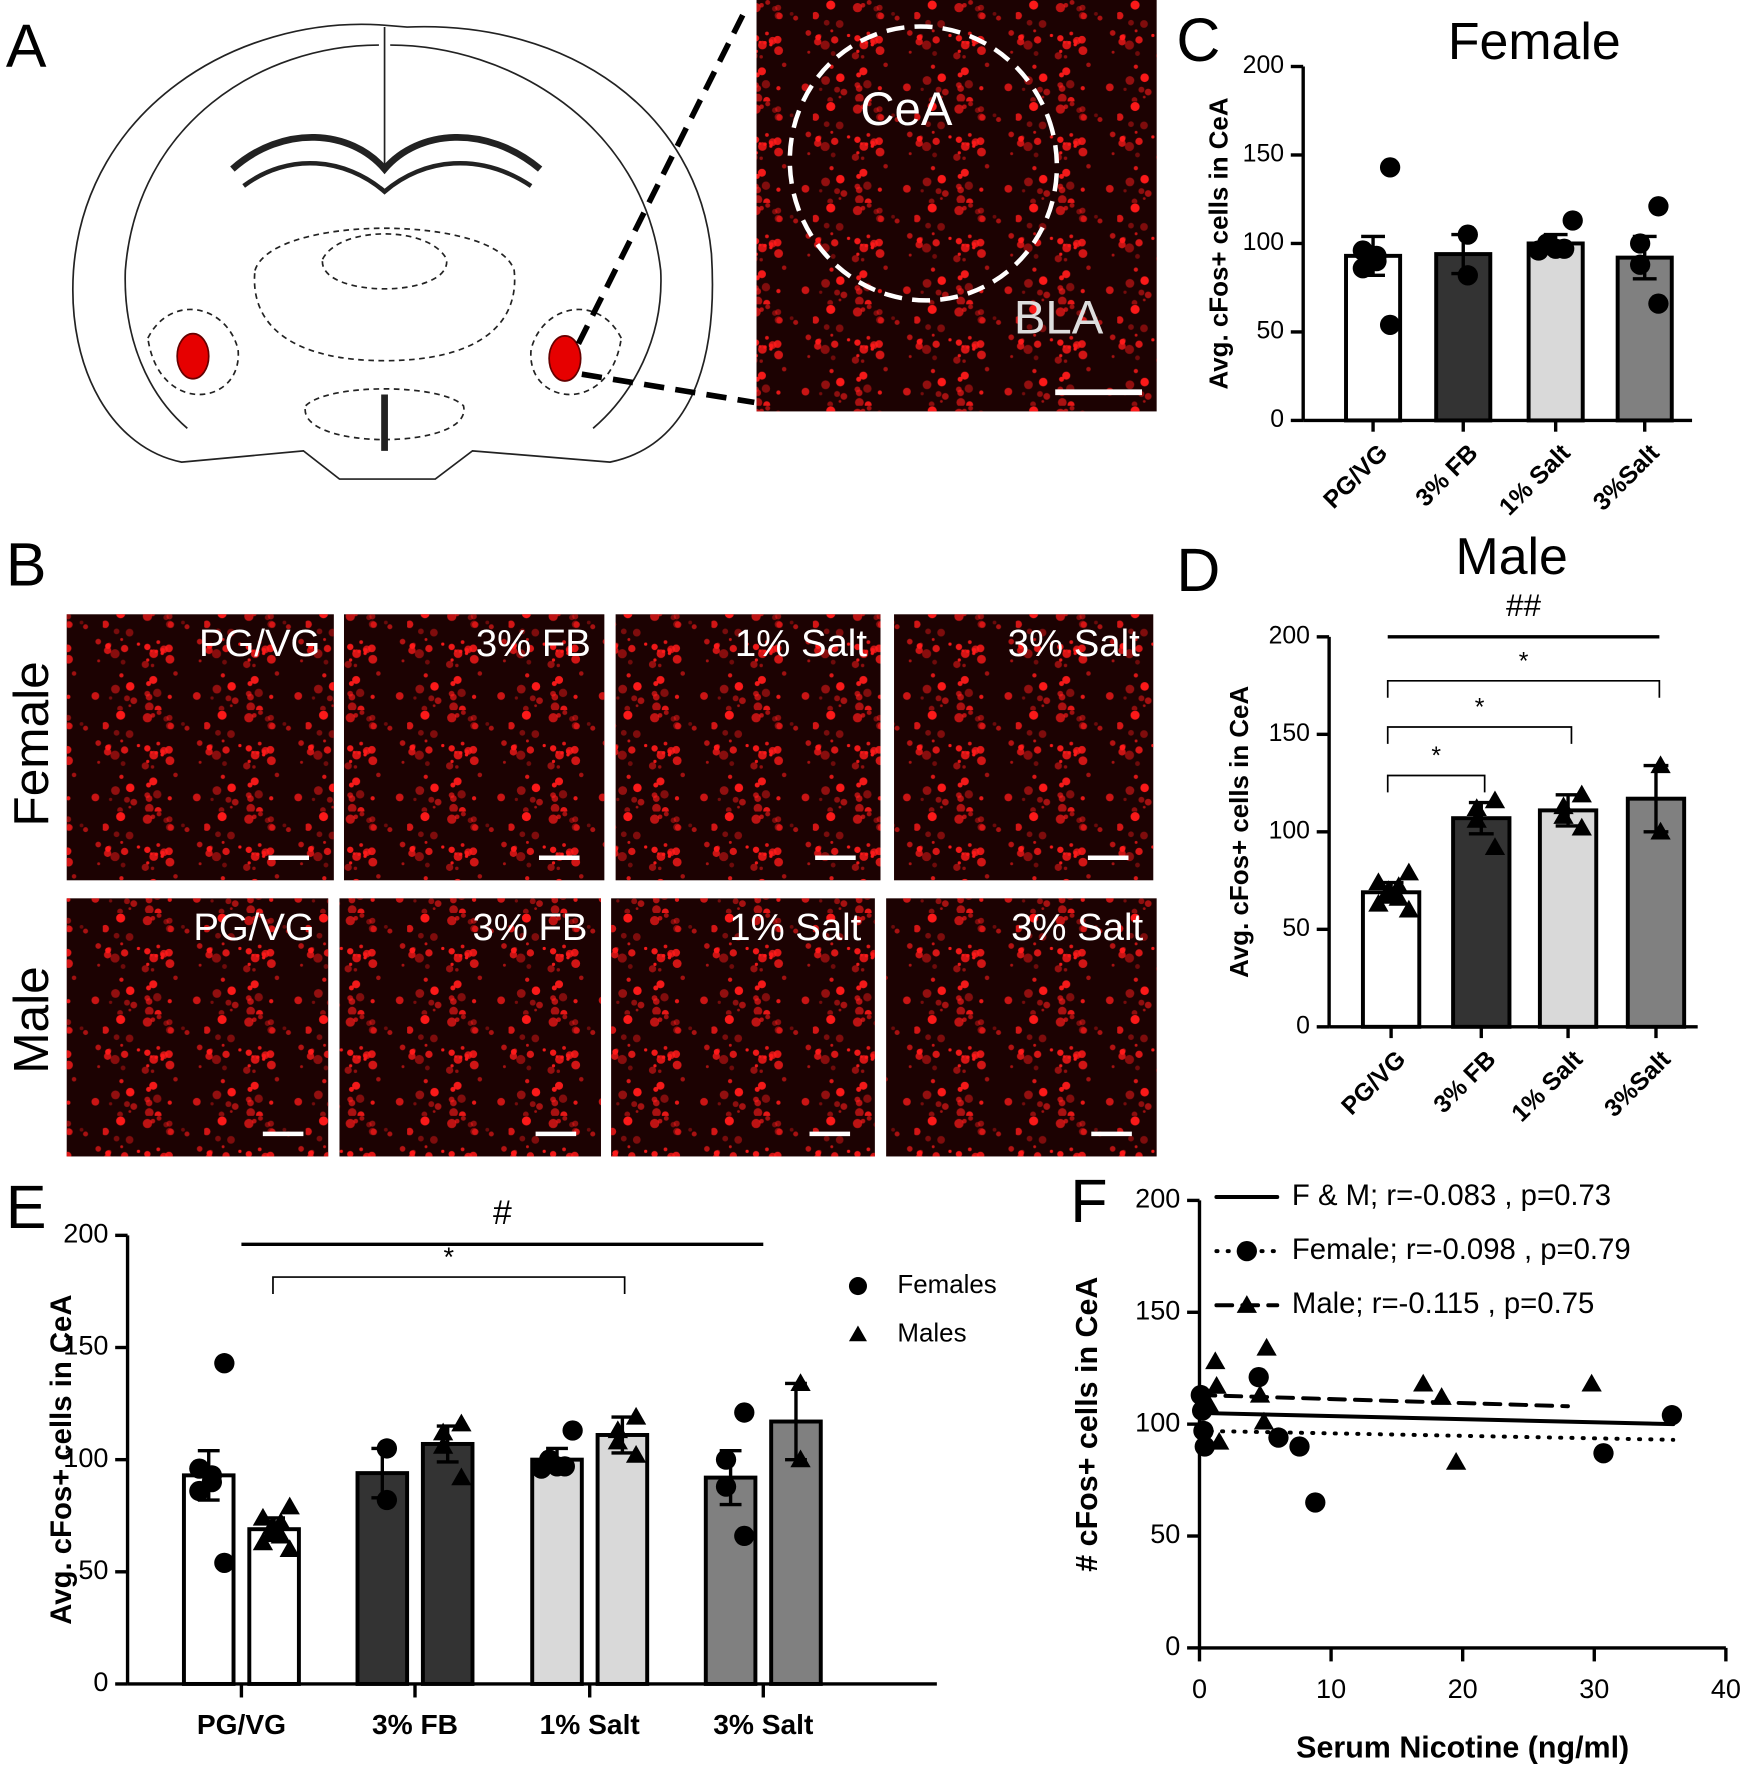  Describe the element at coordinates (1512, 556) in the screenshot. I see `chart-title: Male` at that location.